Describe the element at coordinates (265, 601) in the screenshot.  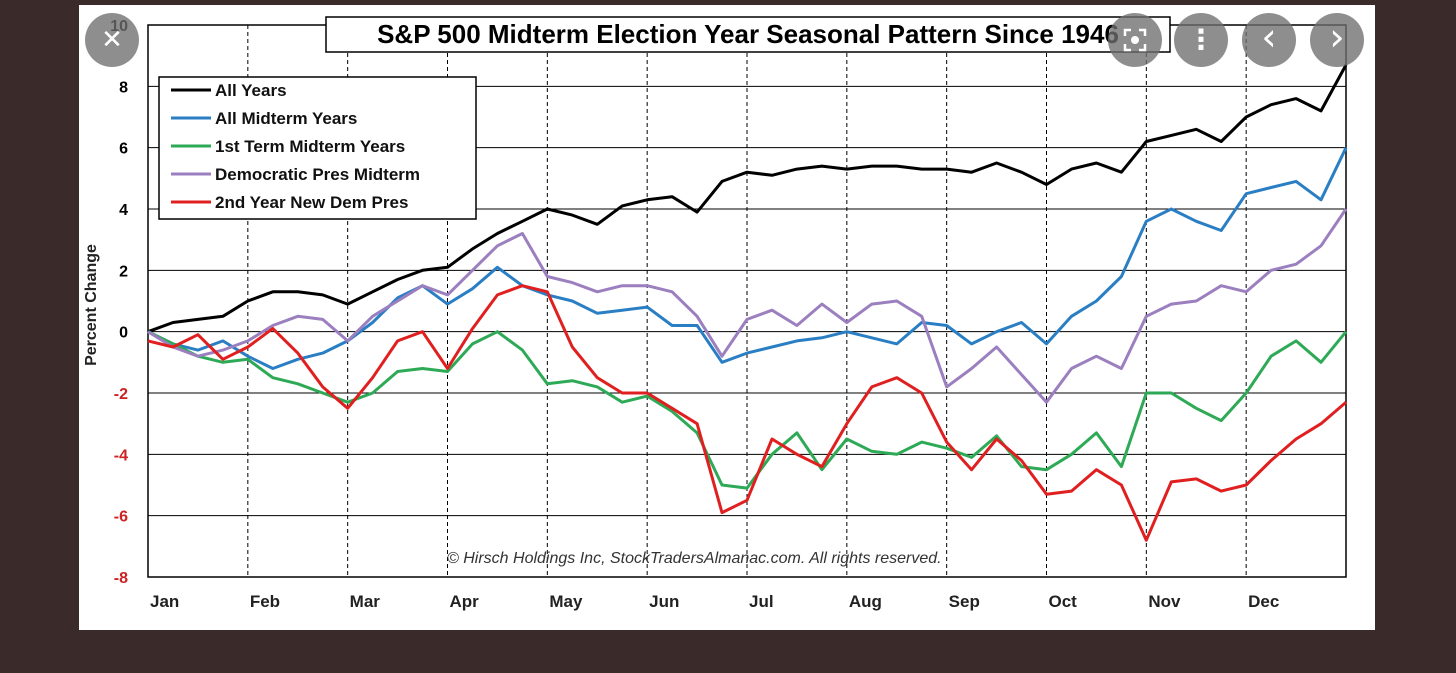
I see `x-tick-label: Feb` at that location.